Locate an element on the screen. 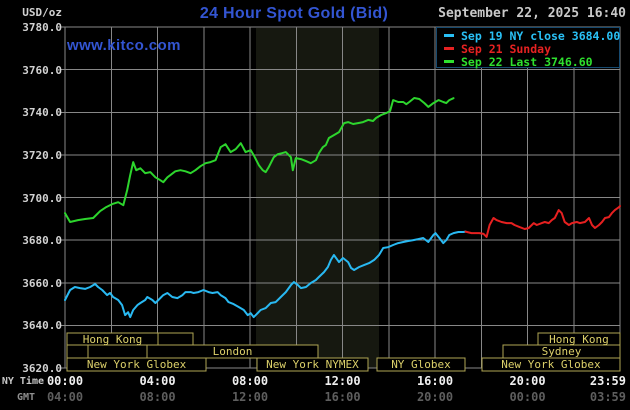 The height and width of the screenshot is (410, 630). legend-row-sep19: Sep 19 NY close 3684.00 is located at coordinates (529, 35).